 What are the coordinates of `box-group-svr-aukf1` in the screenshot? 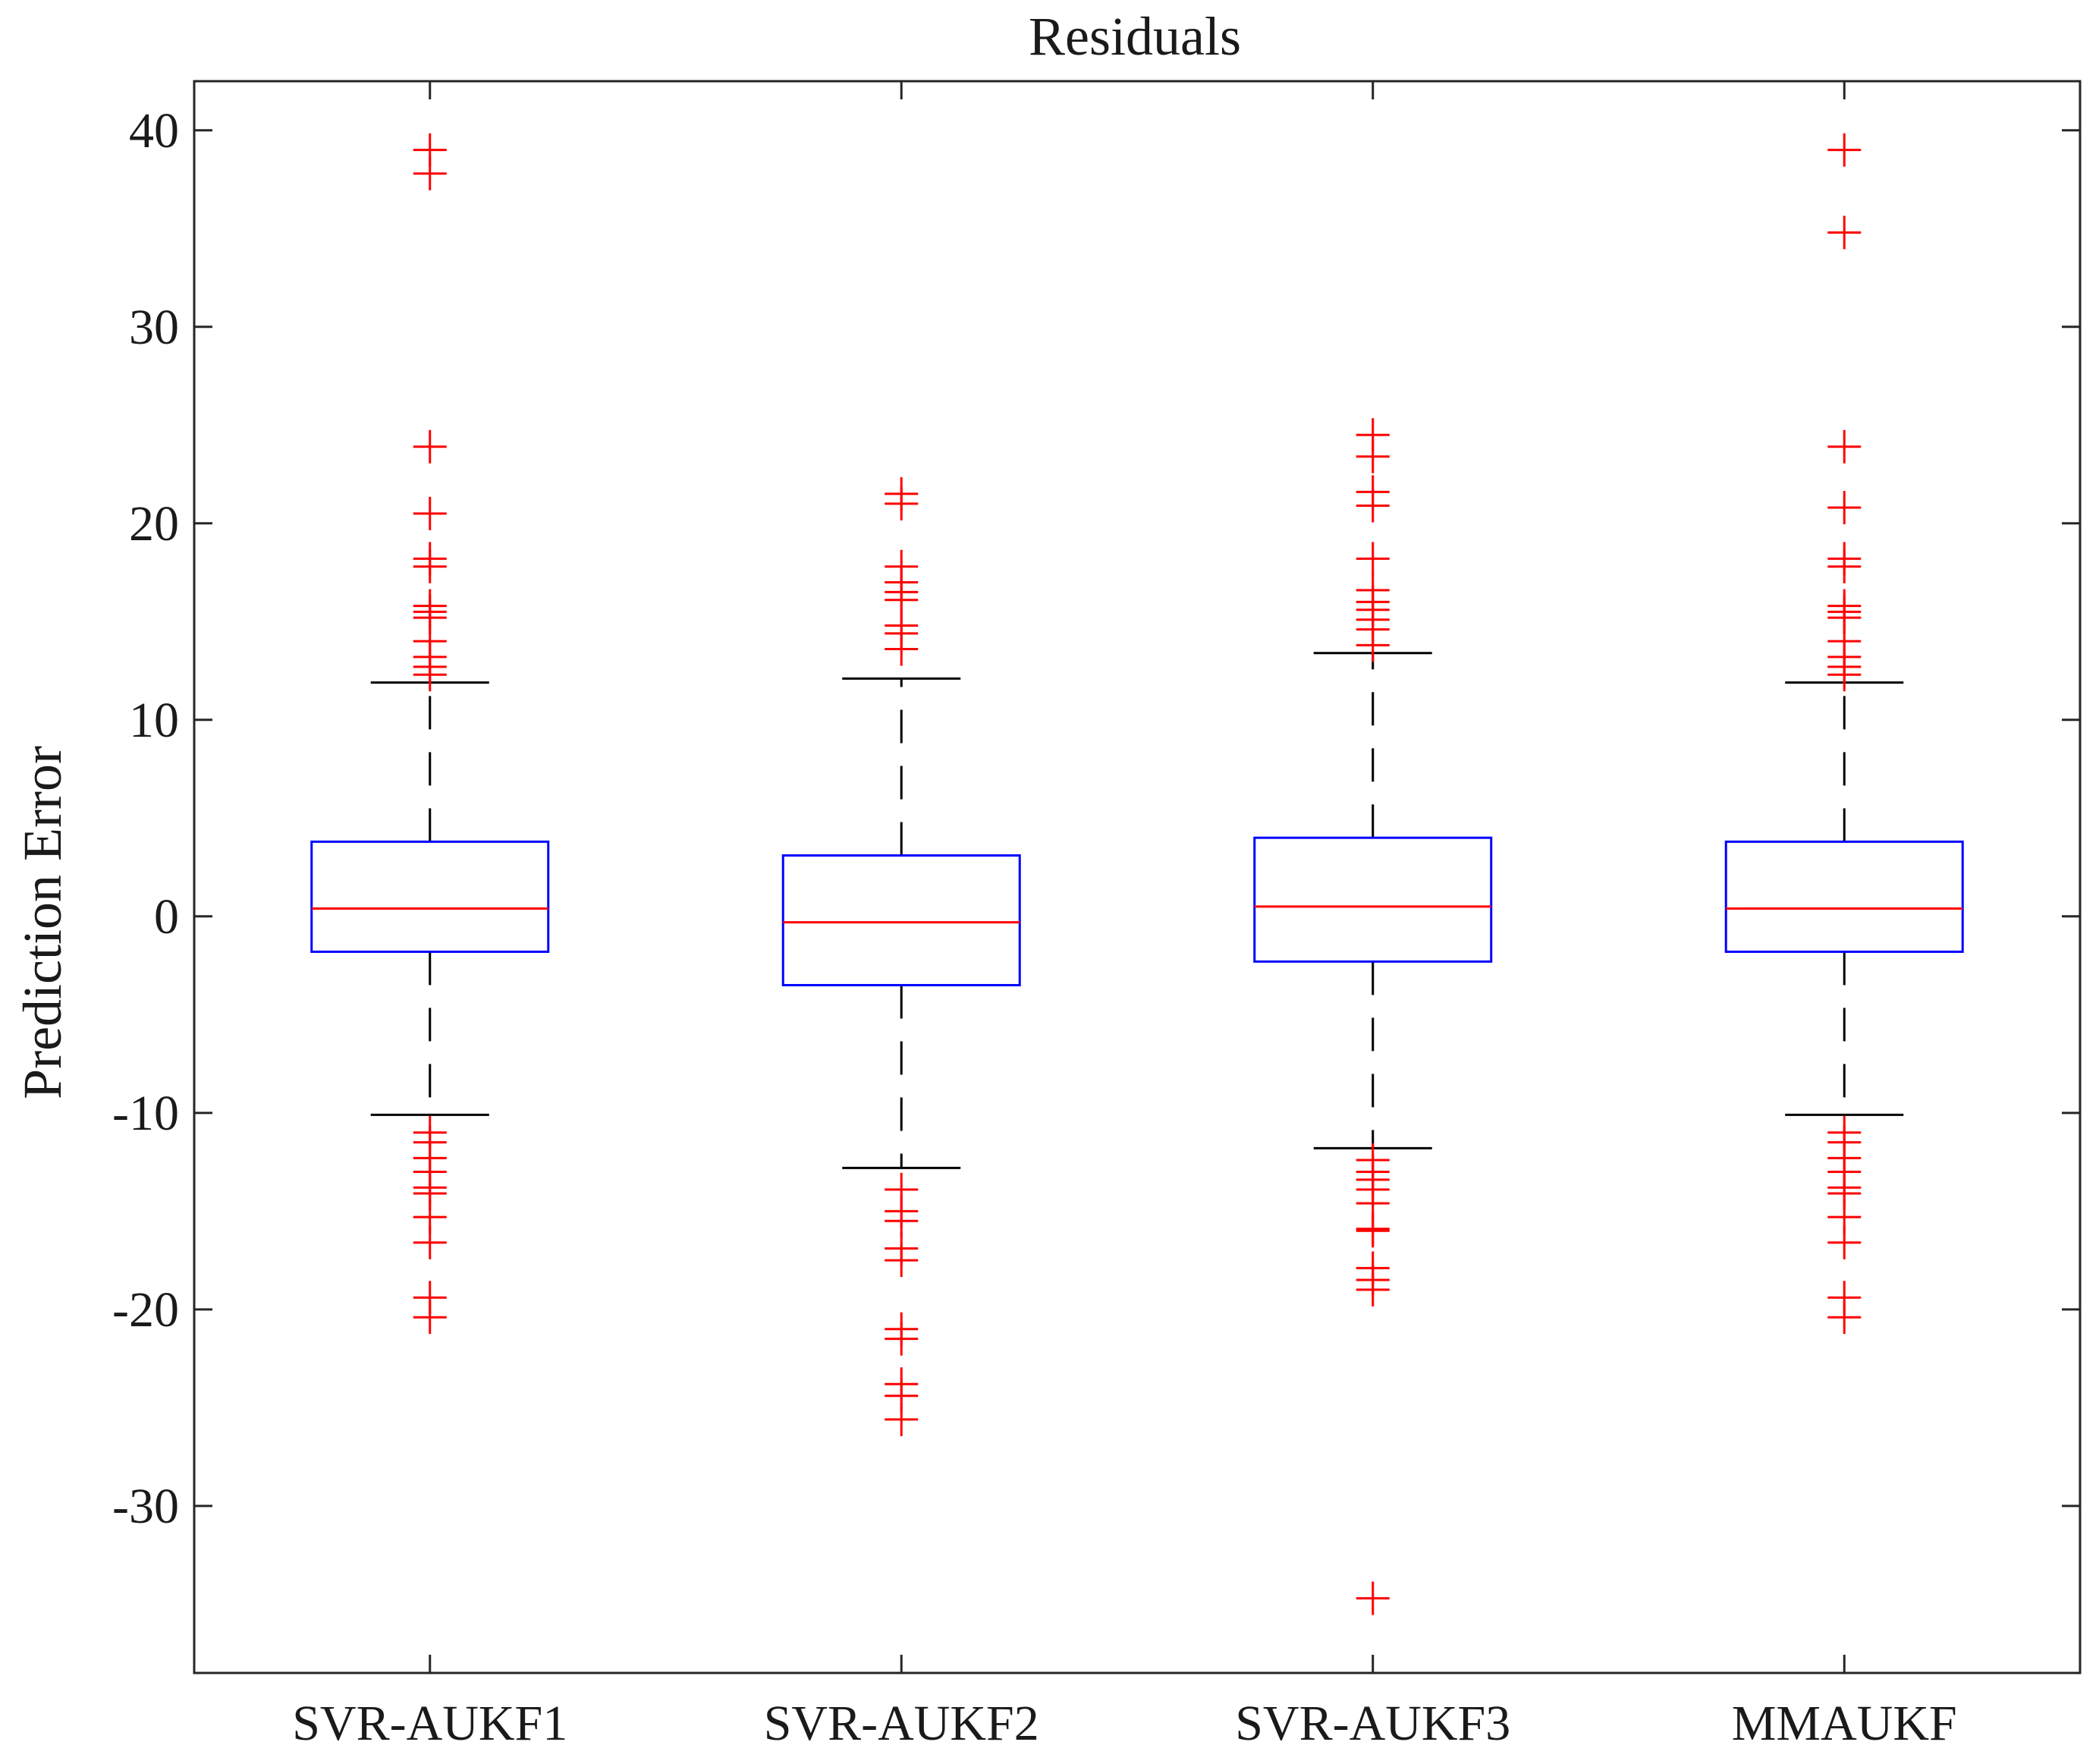 It's located at (430, 734).